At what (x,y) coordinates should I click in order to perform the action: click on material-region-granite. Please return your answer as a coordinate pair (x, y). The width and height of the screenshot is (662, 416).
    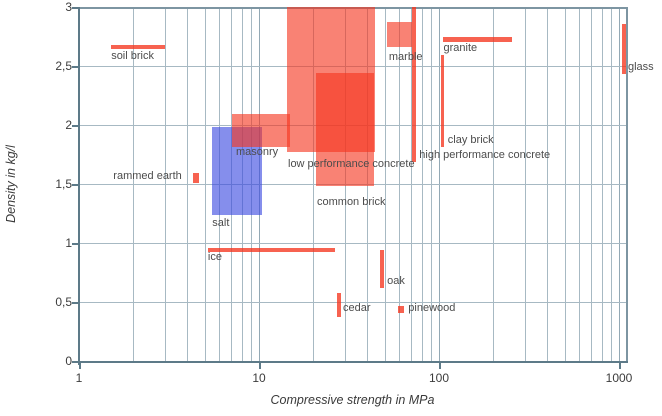
    Looking at the image, I should click on (477, 39).